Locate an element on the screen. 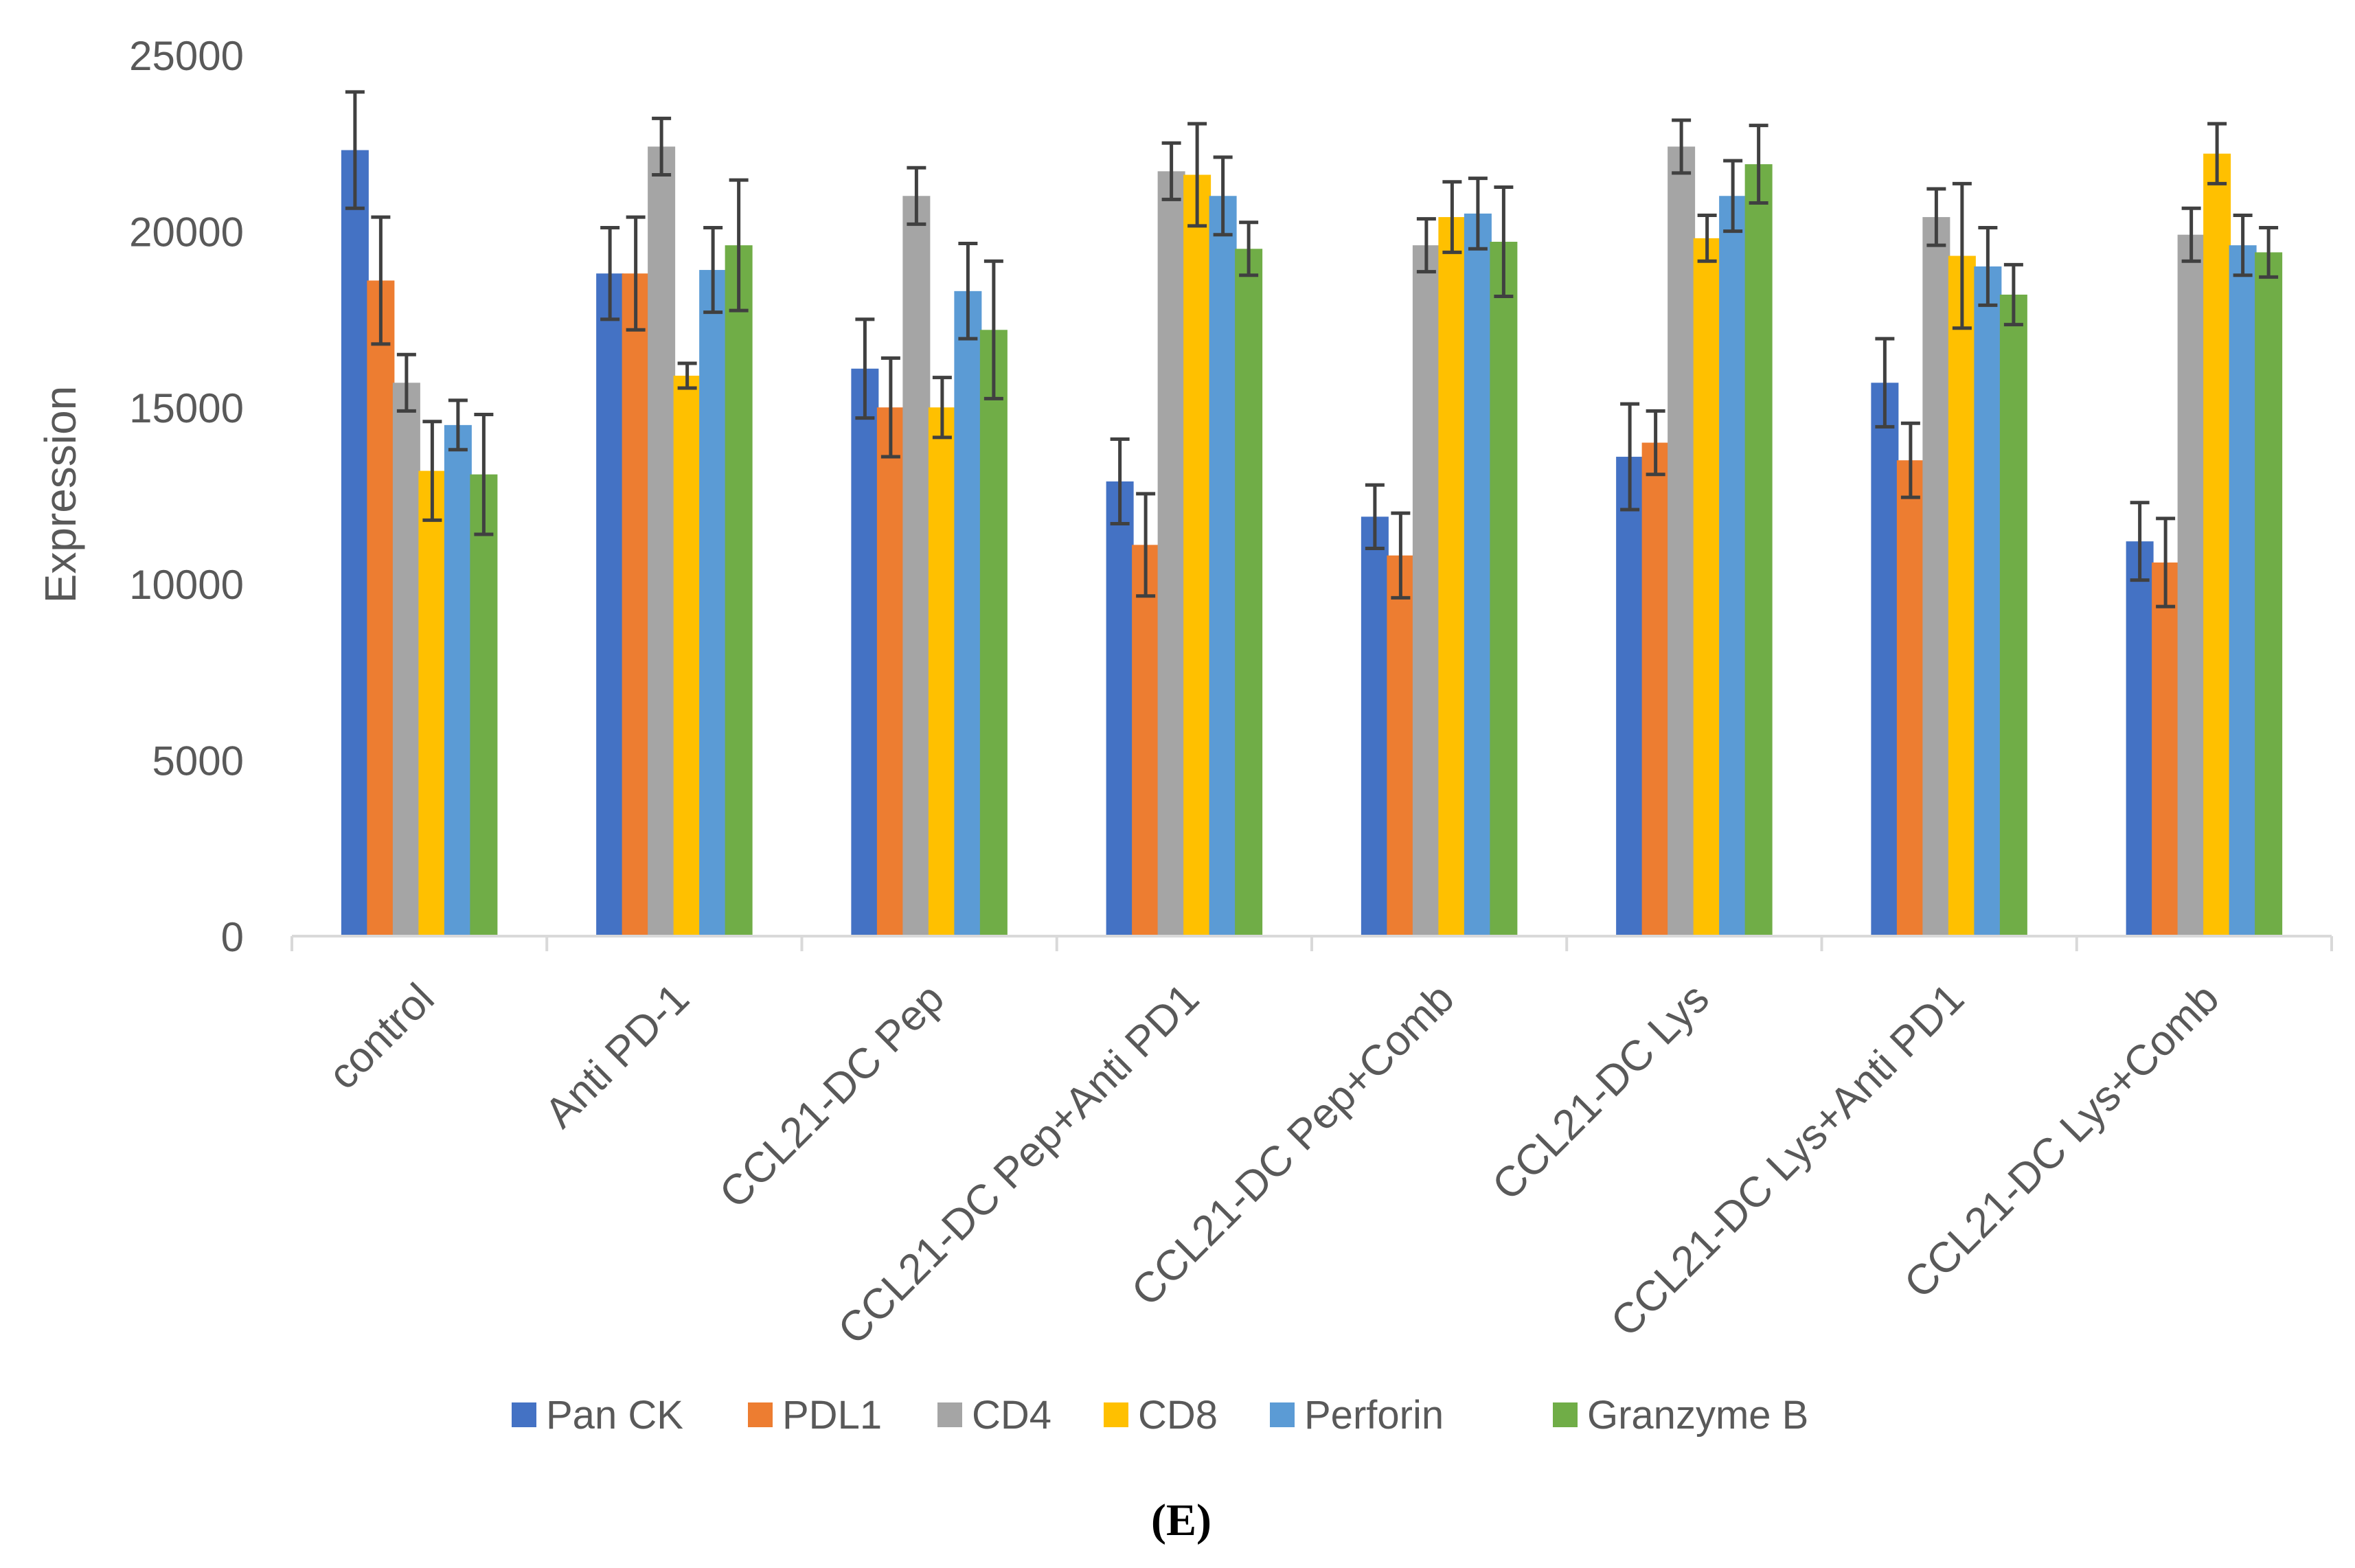  legend-label: Perforin is located at coordinates (1374, 1415).